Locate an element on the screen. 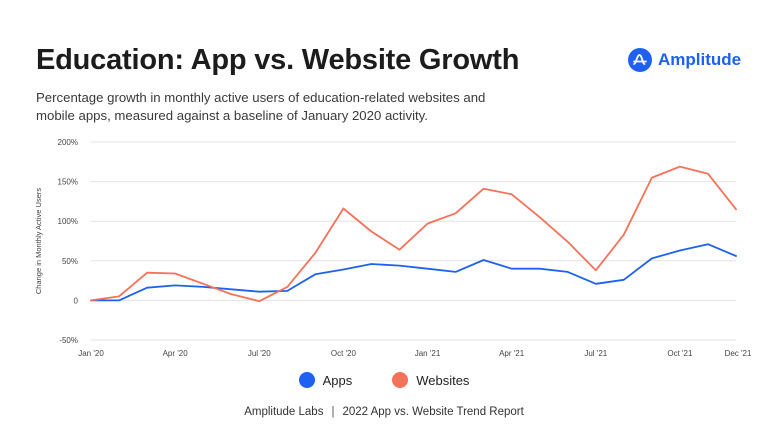 The height and width of the screenshot is (442, 768). y-tick-label: 100% is located at coordinates (68, 221).